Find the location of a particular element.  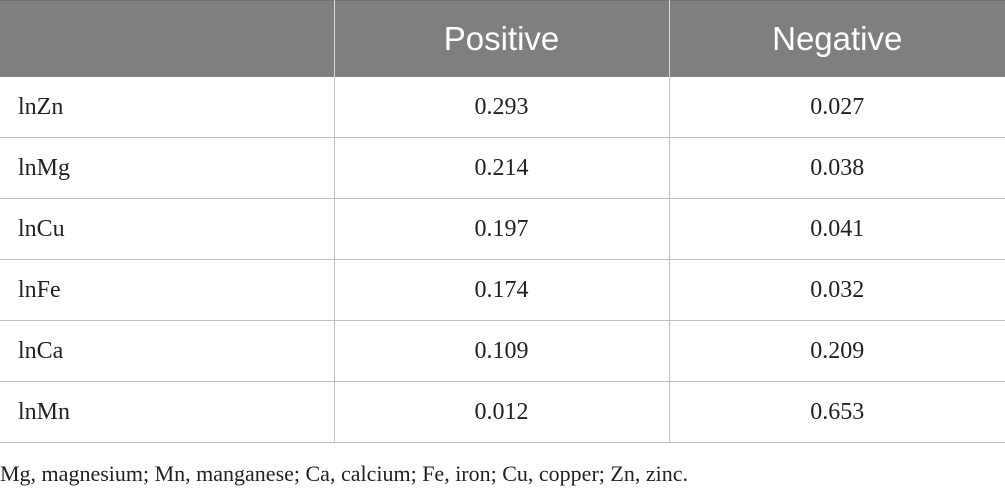

positive-value: 0.214 is located at coordinates (502, 168).